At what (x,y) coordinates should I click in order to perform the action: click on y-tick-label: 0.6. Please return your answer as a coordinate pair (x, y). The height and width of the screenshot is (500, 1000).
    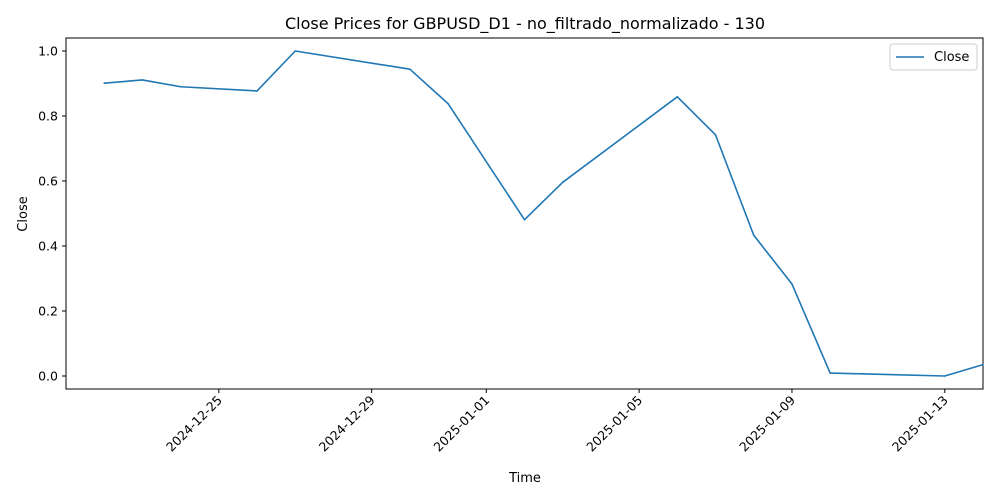
    Looking at the image, I should click on (48, 181).